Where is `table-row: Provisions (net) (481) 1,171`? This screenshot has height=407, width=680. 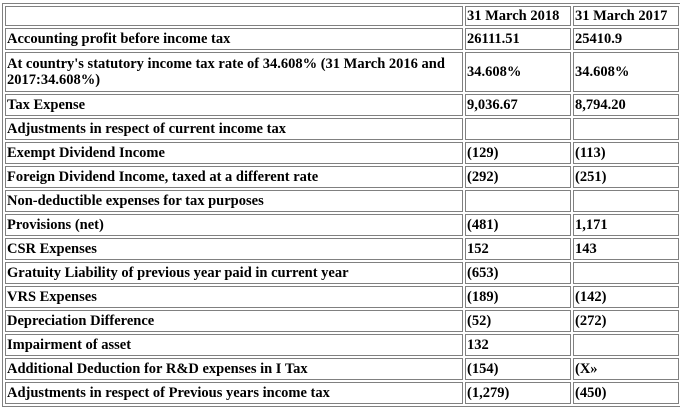
table-row: Provisions (net) (481) 1,171 is located at coordinates (342, 225).